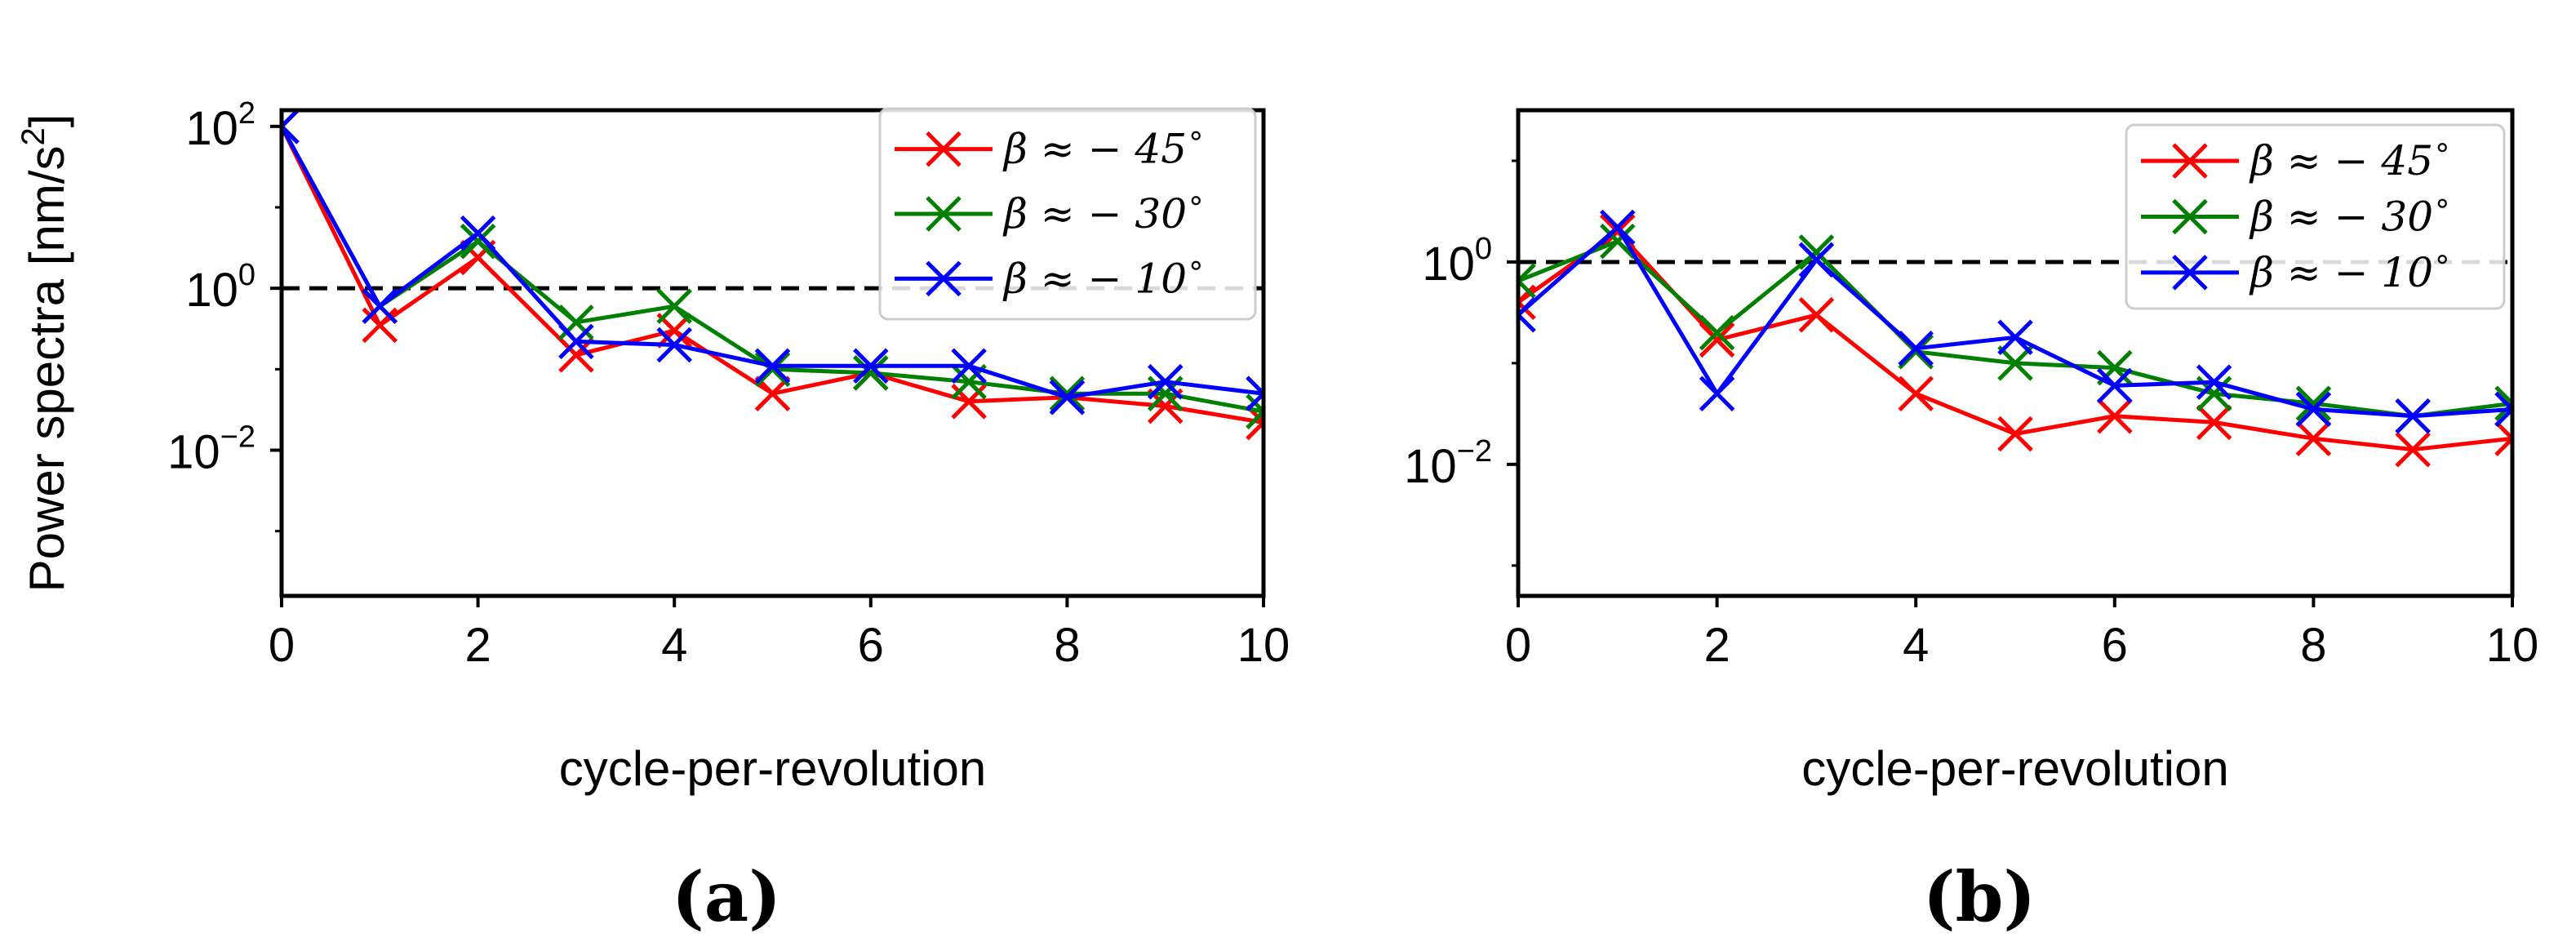 The width and height of the screenshot is (2576, 951). What do you see at coordinates (1979, 896) in the screenshot?
I see `panel-label: (b)` at bounding box center [1979, 896].